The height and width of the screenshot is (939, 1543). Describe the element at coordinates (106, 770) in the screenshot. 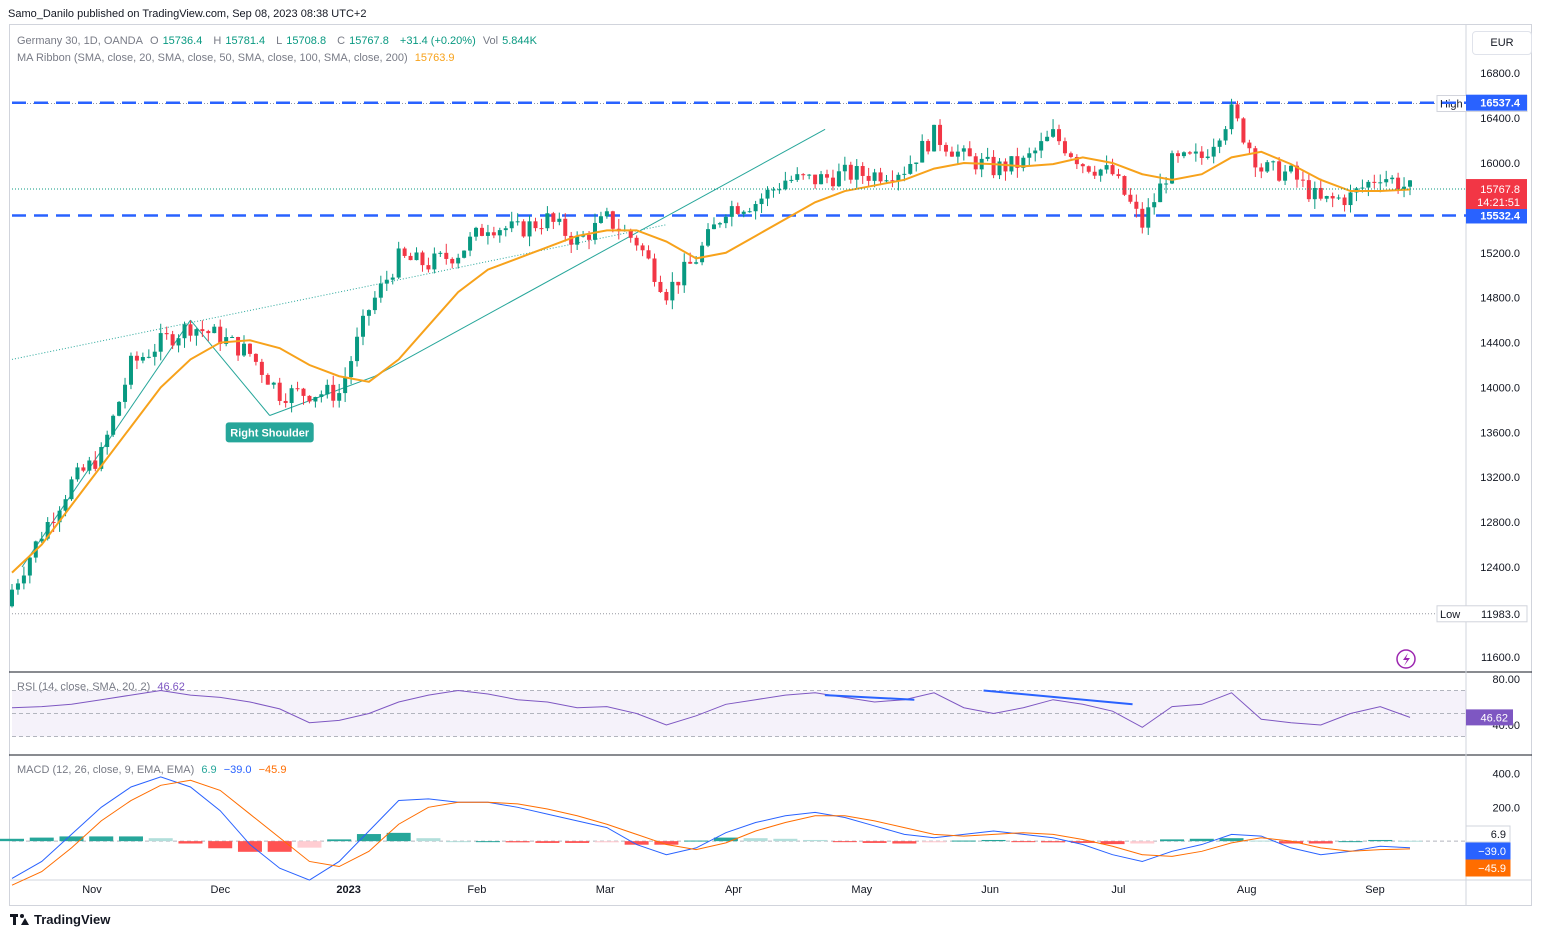

I see `macd-label: MACD (12, 26, close, 9, EMA, EMA)` at that location.